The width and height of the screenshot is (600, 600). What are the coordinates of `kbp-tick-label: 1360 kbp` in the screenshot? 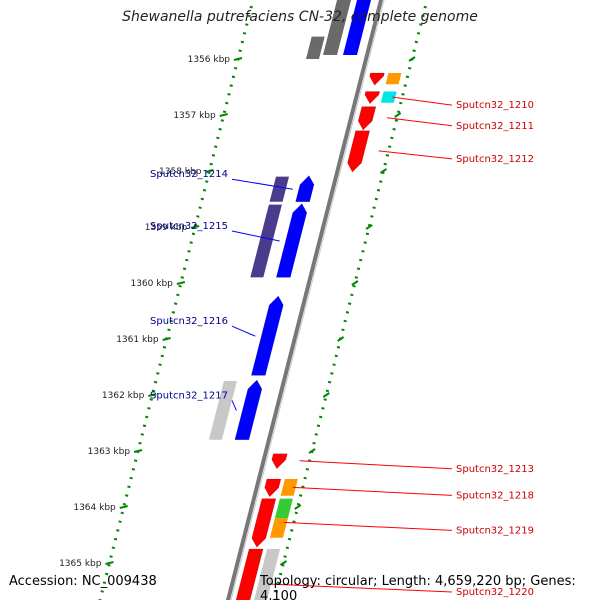 It's located at (151, 284).